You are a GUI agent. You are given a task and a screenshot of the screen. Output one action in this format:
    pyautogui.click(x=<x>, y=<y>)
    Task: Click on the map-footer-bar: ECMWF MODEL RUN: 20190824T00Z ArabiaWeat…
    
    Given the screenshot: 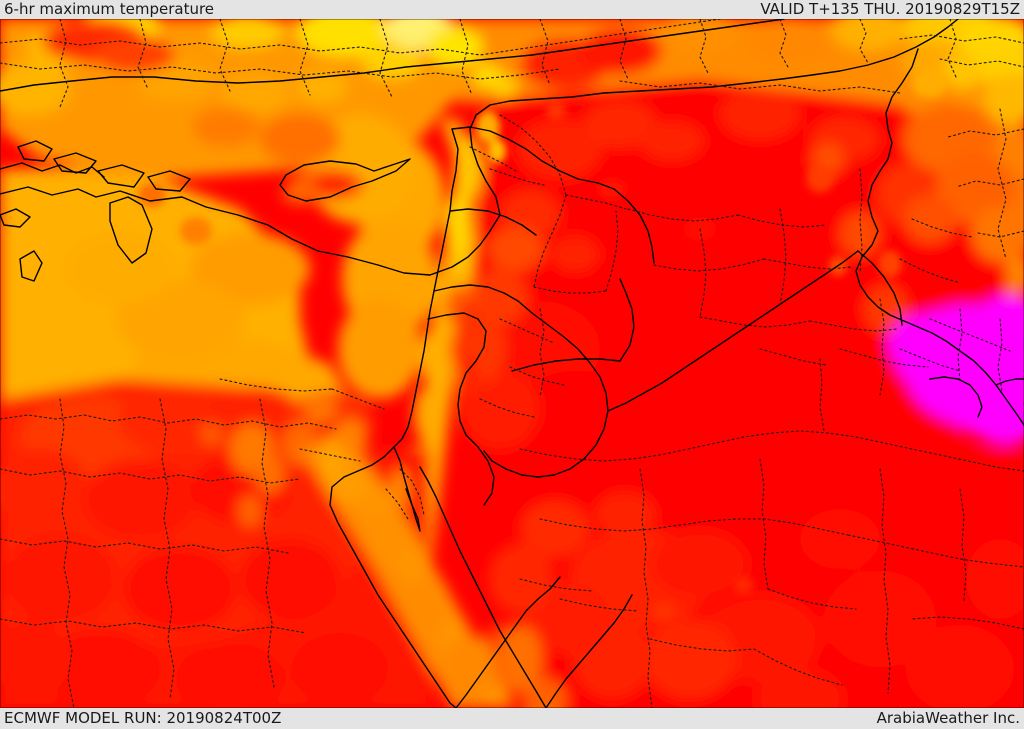 What is the action you would take?
    pyautogui.click(x=512, y=718)
    